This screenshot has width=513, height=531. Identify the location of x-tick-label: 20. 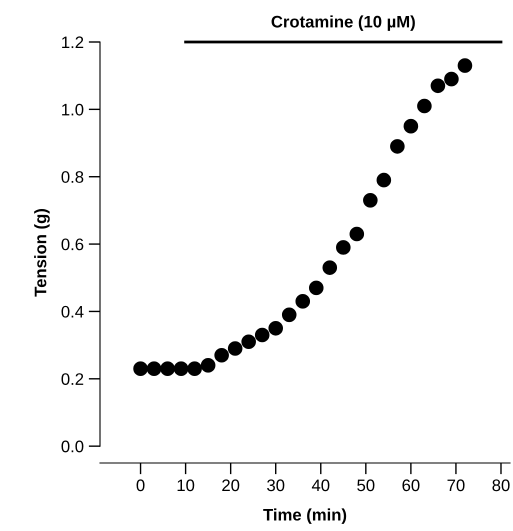
(231, 485).